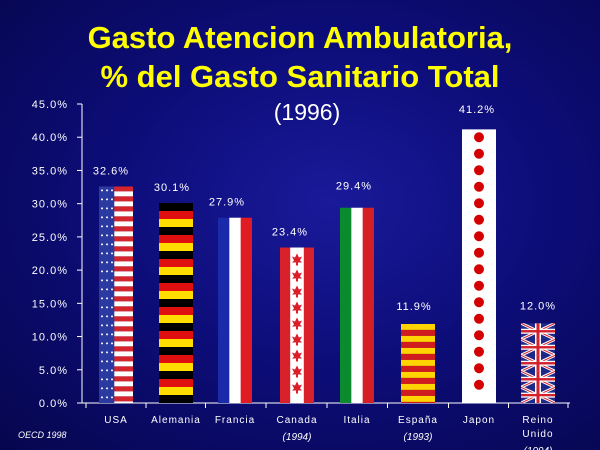  What do you see at coordinates (479, 266) in the screenshot?
I see `bar-japon` at bounding box center [479, 266].